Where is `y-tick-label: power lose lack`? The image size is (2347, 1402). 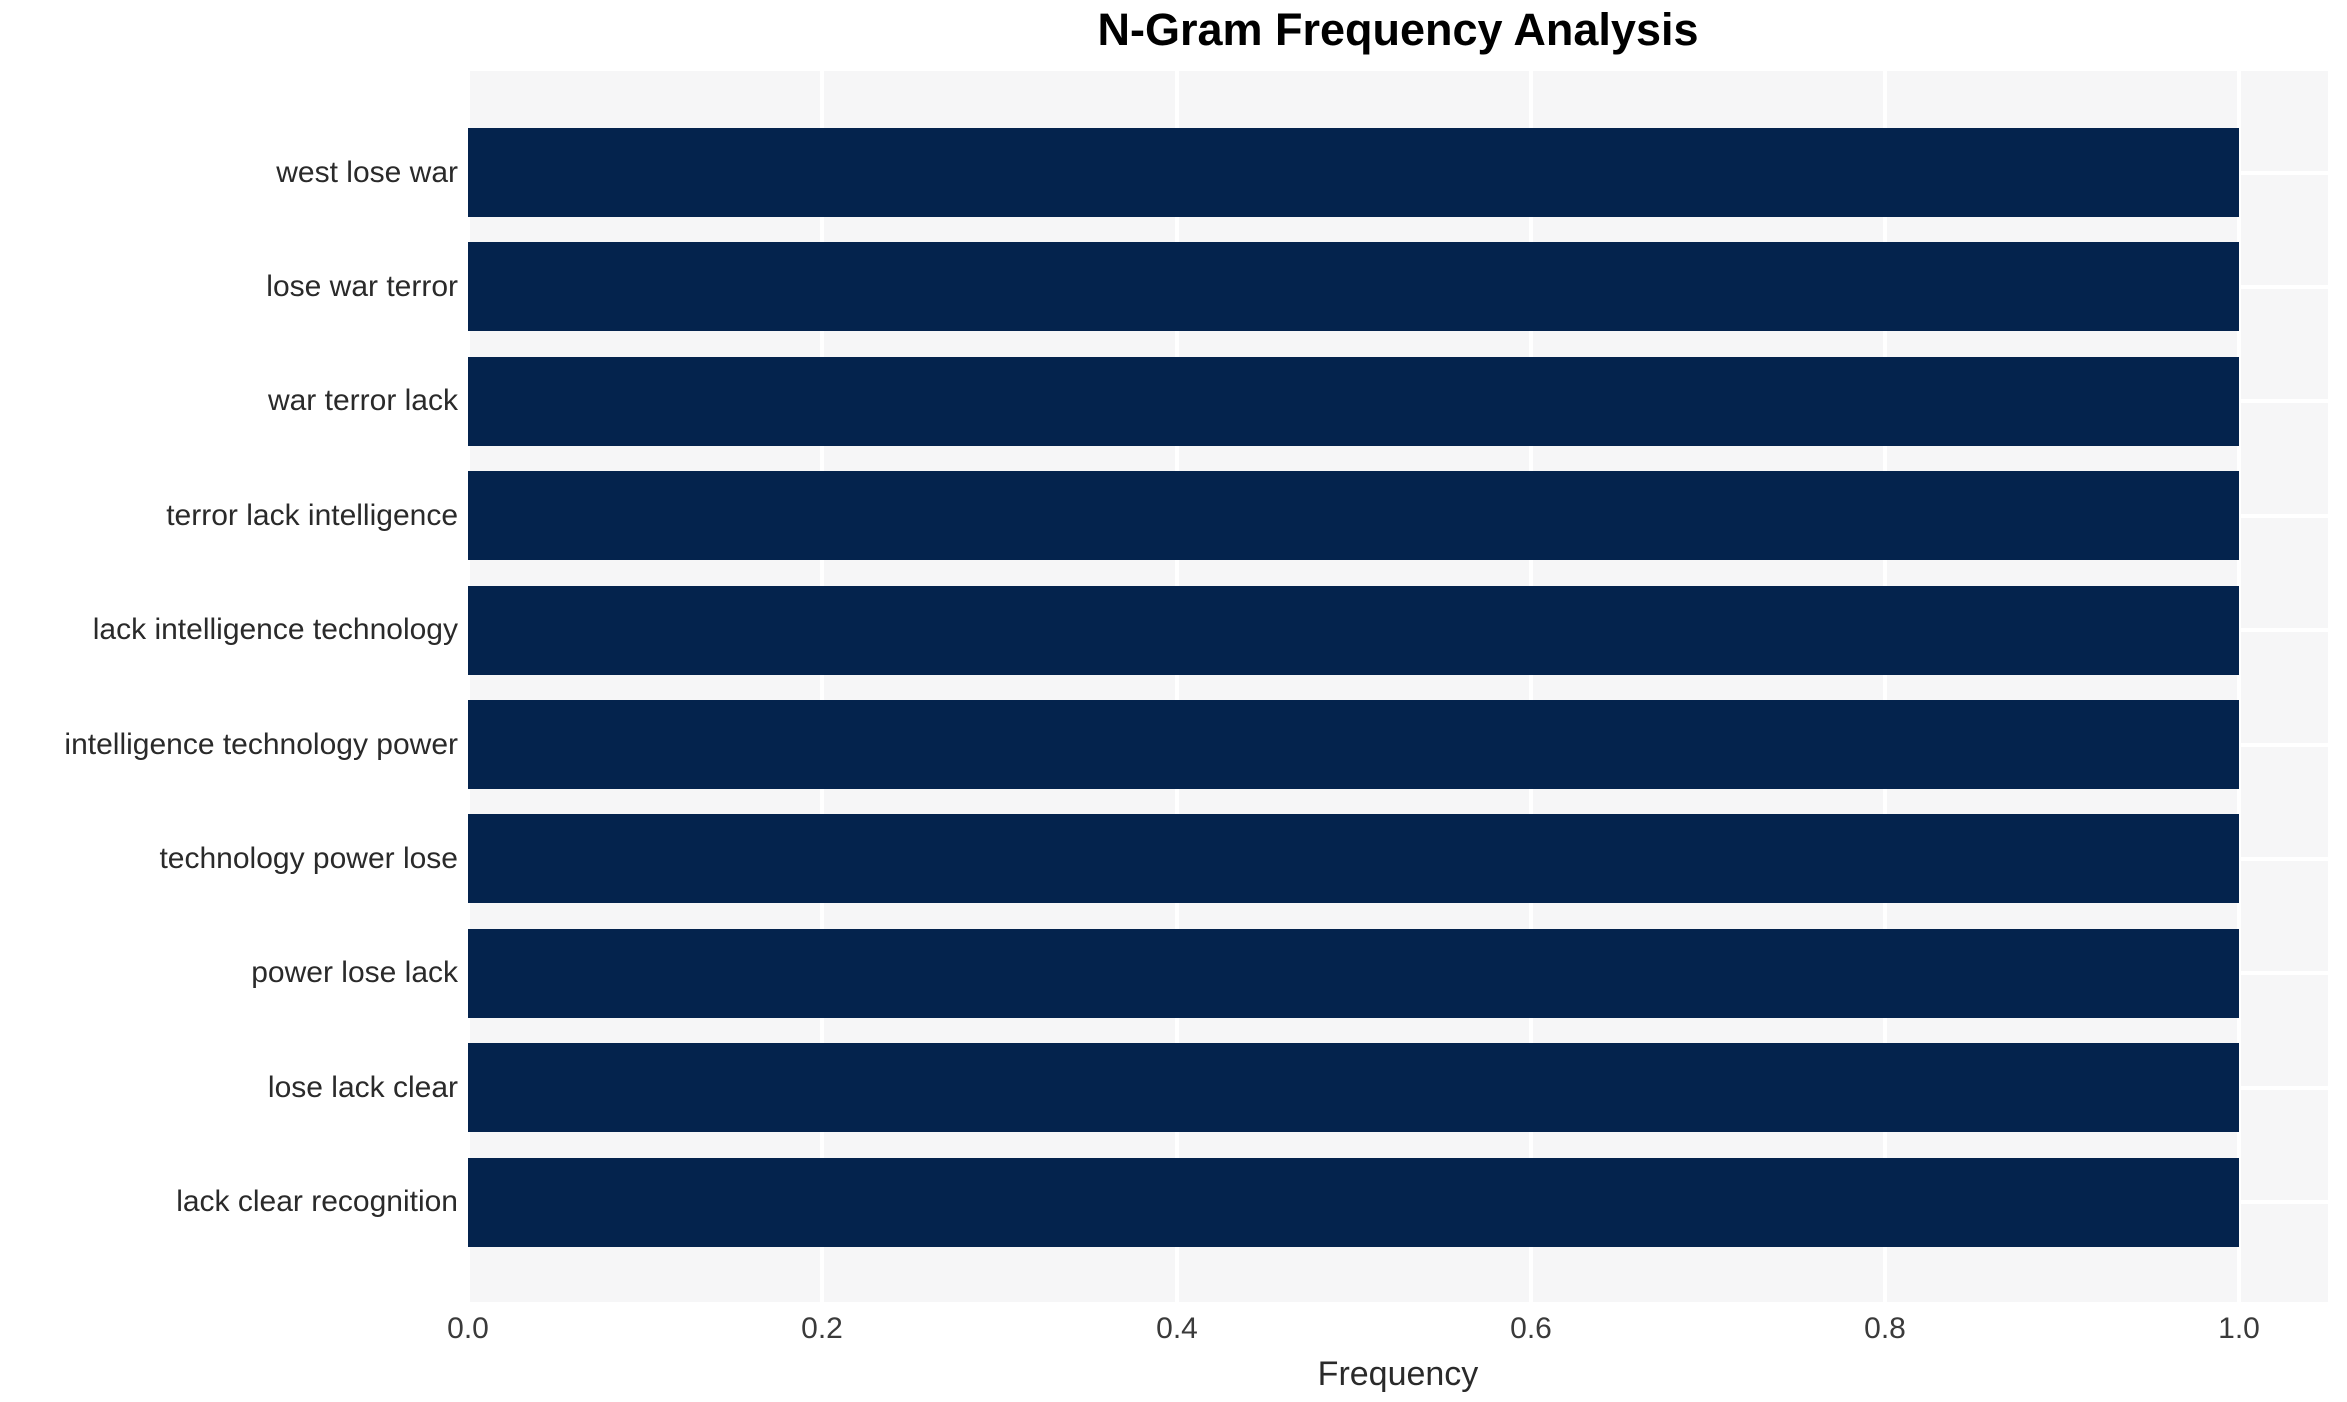 y-tick-label: power lose lack is located at coordinates (354, 972).